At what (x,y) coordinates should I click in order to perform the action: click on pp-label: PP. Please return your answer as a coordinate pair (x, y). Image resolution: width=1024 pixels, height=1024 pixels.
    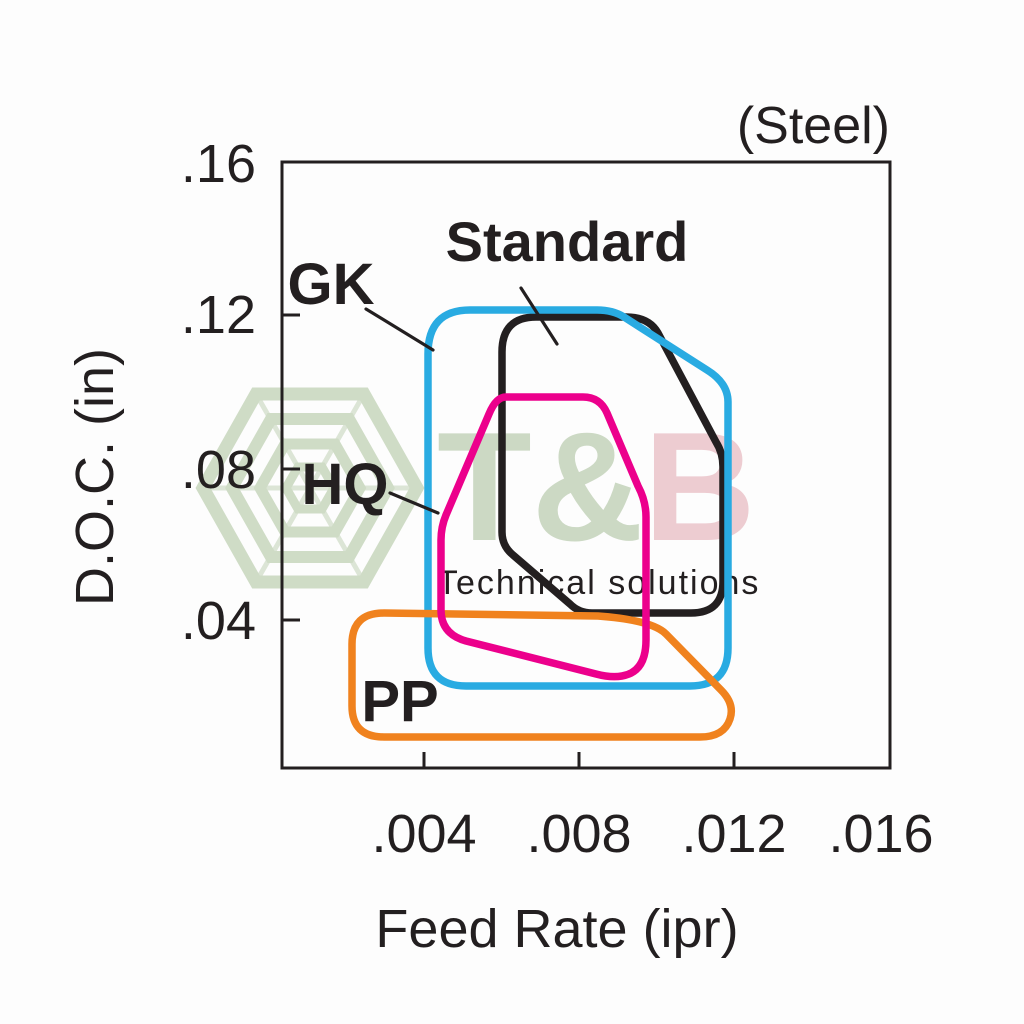
    Looking at the image, I should click on (399, 701).